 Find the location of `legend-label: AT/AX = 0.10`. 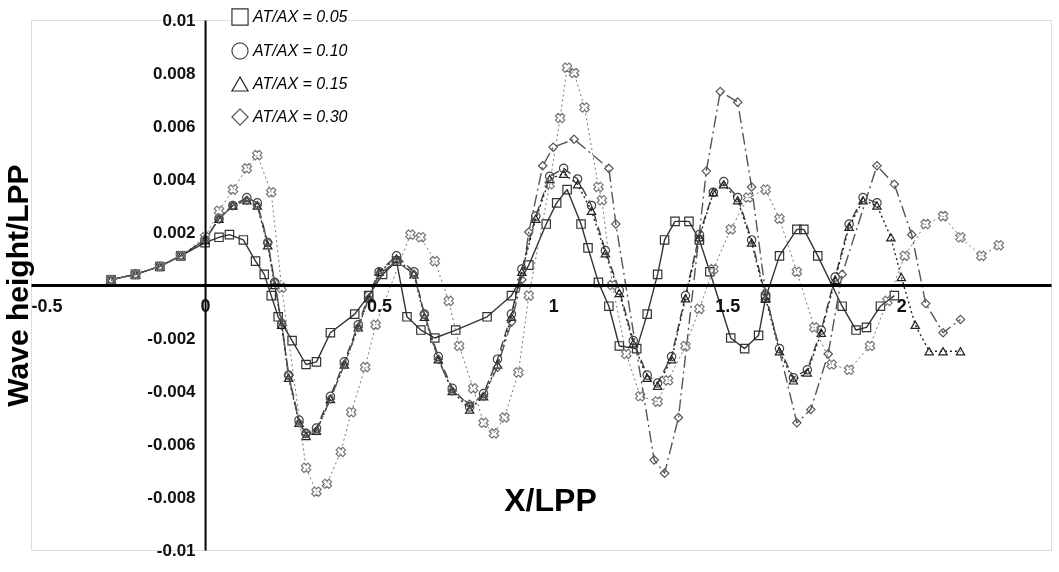

legend-label: AT/AX = 0.10 is located at coordinates (300, 50).